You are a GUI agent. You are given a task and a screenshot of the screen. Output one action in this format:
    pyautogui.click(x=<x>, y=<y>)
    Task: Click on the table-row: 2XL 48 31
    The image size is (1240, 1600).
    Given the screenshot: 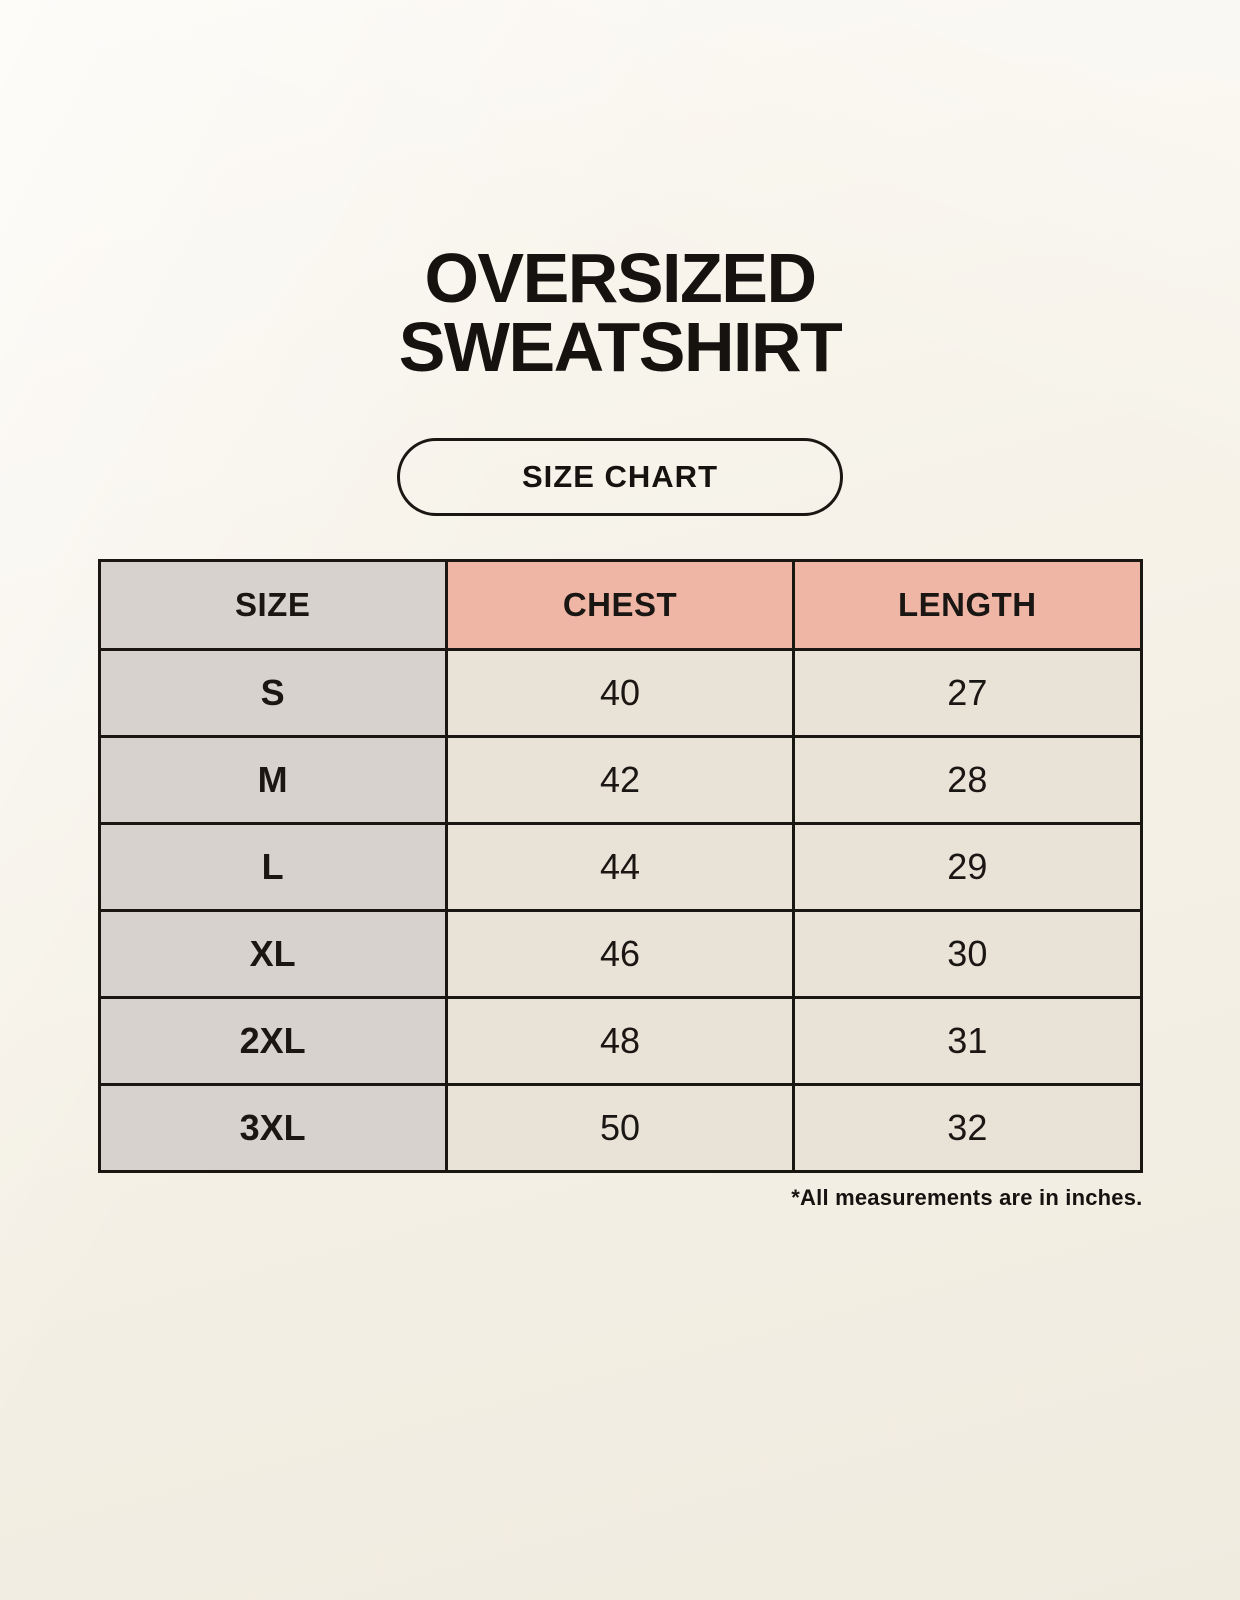 What is the action you would take?
    pyautogui.click(x=620, y=1041)
    